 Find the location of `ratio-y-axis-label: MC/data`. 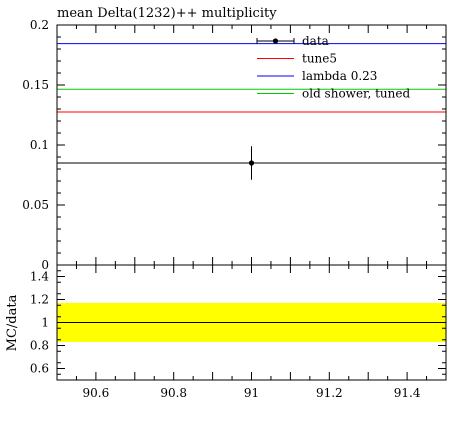

ratio-y-axis-label: MC/data is located at coordinates (12, 322).